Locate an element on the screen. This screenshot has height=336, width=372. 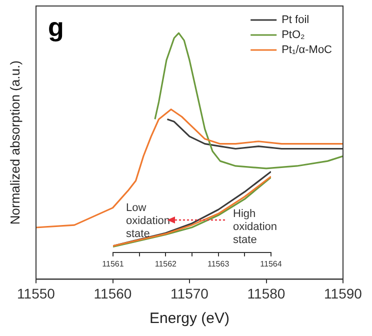
x-tick-label: 11562 is located at coordinates (166, 263).